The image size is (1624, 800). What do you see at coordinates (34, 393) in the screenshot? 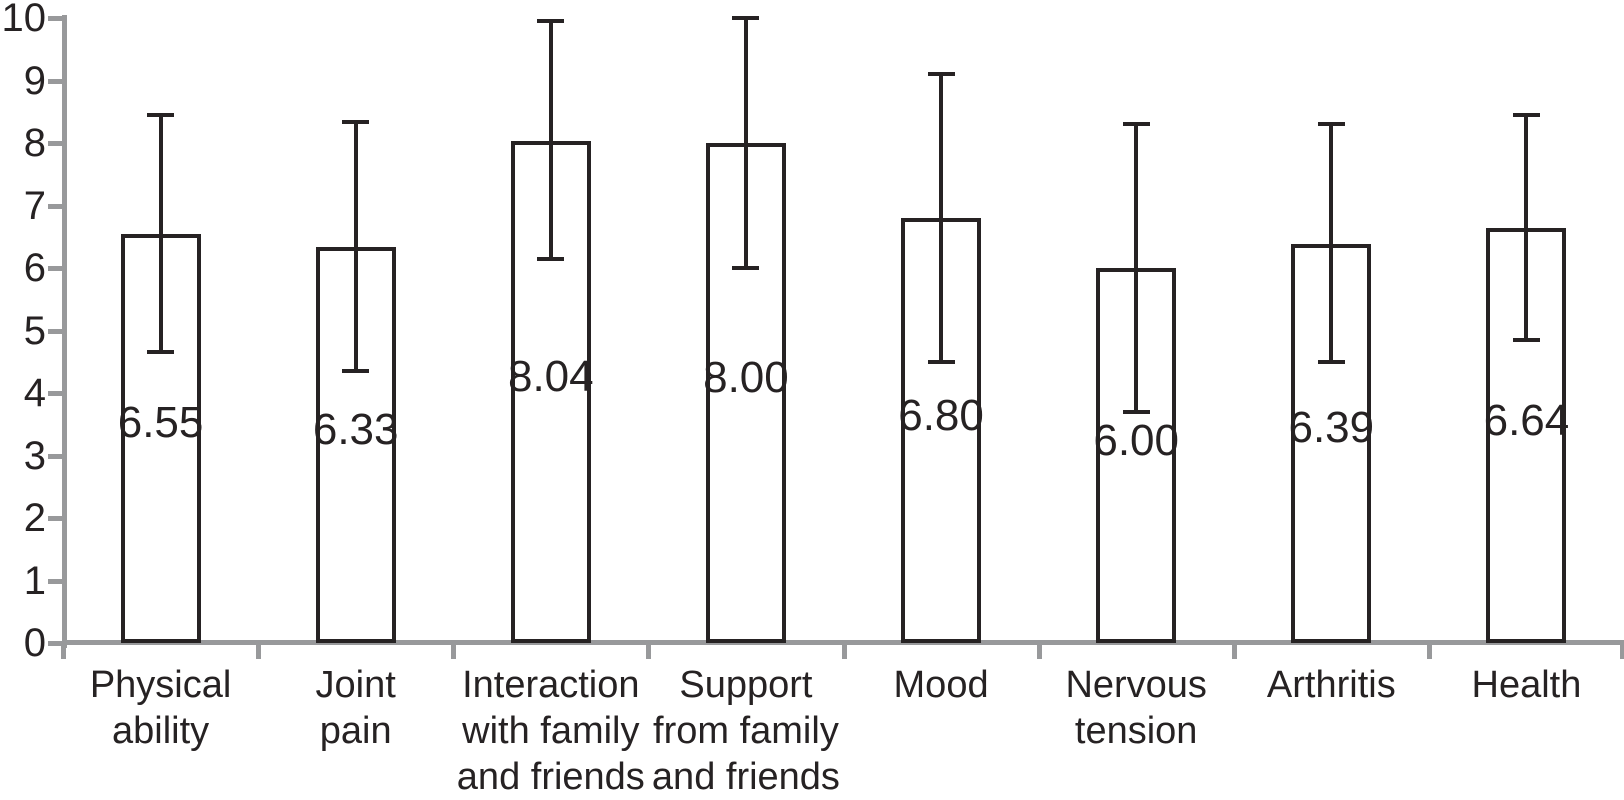
I see `y-tick-label: 4` at bounding box center [34, 393].